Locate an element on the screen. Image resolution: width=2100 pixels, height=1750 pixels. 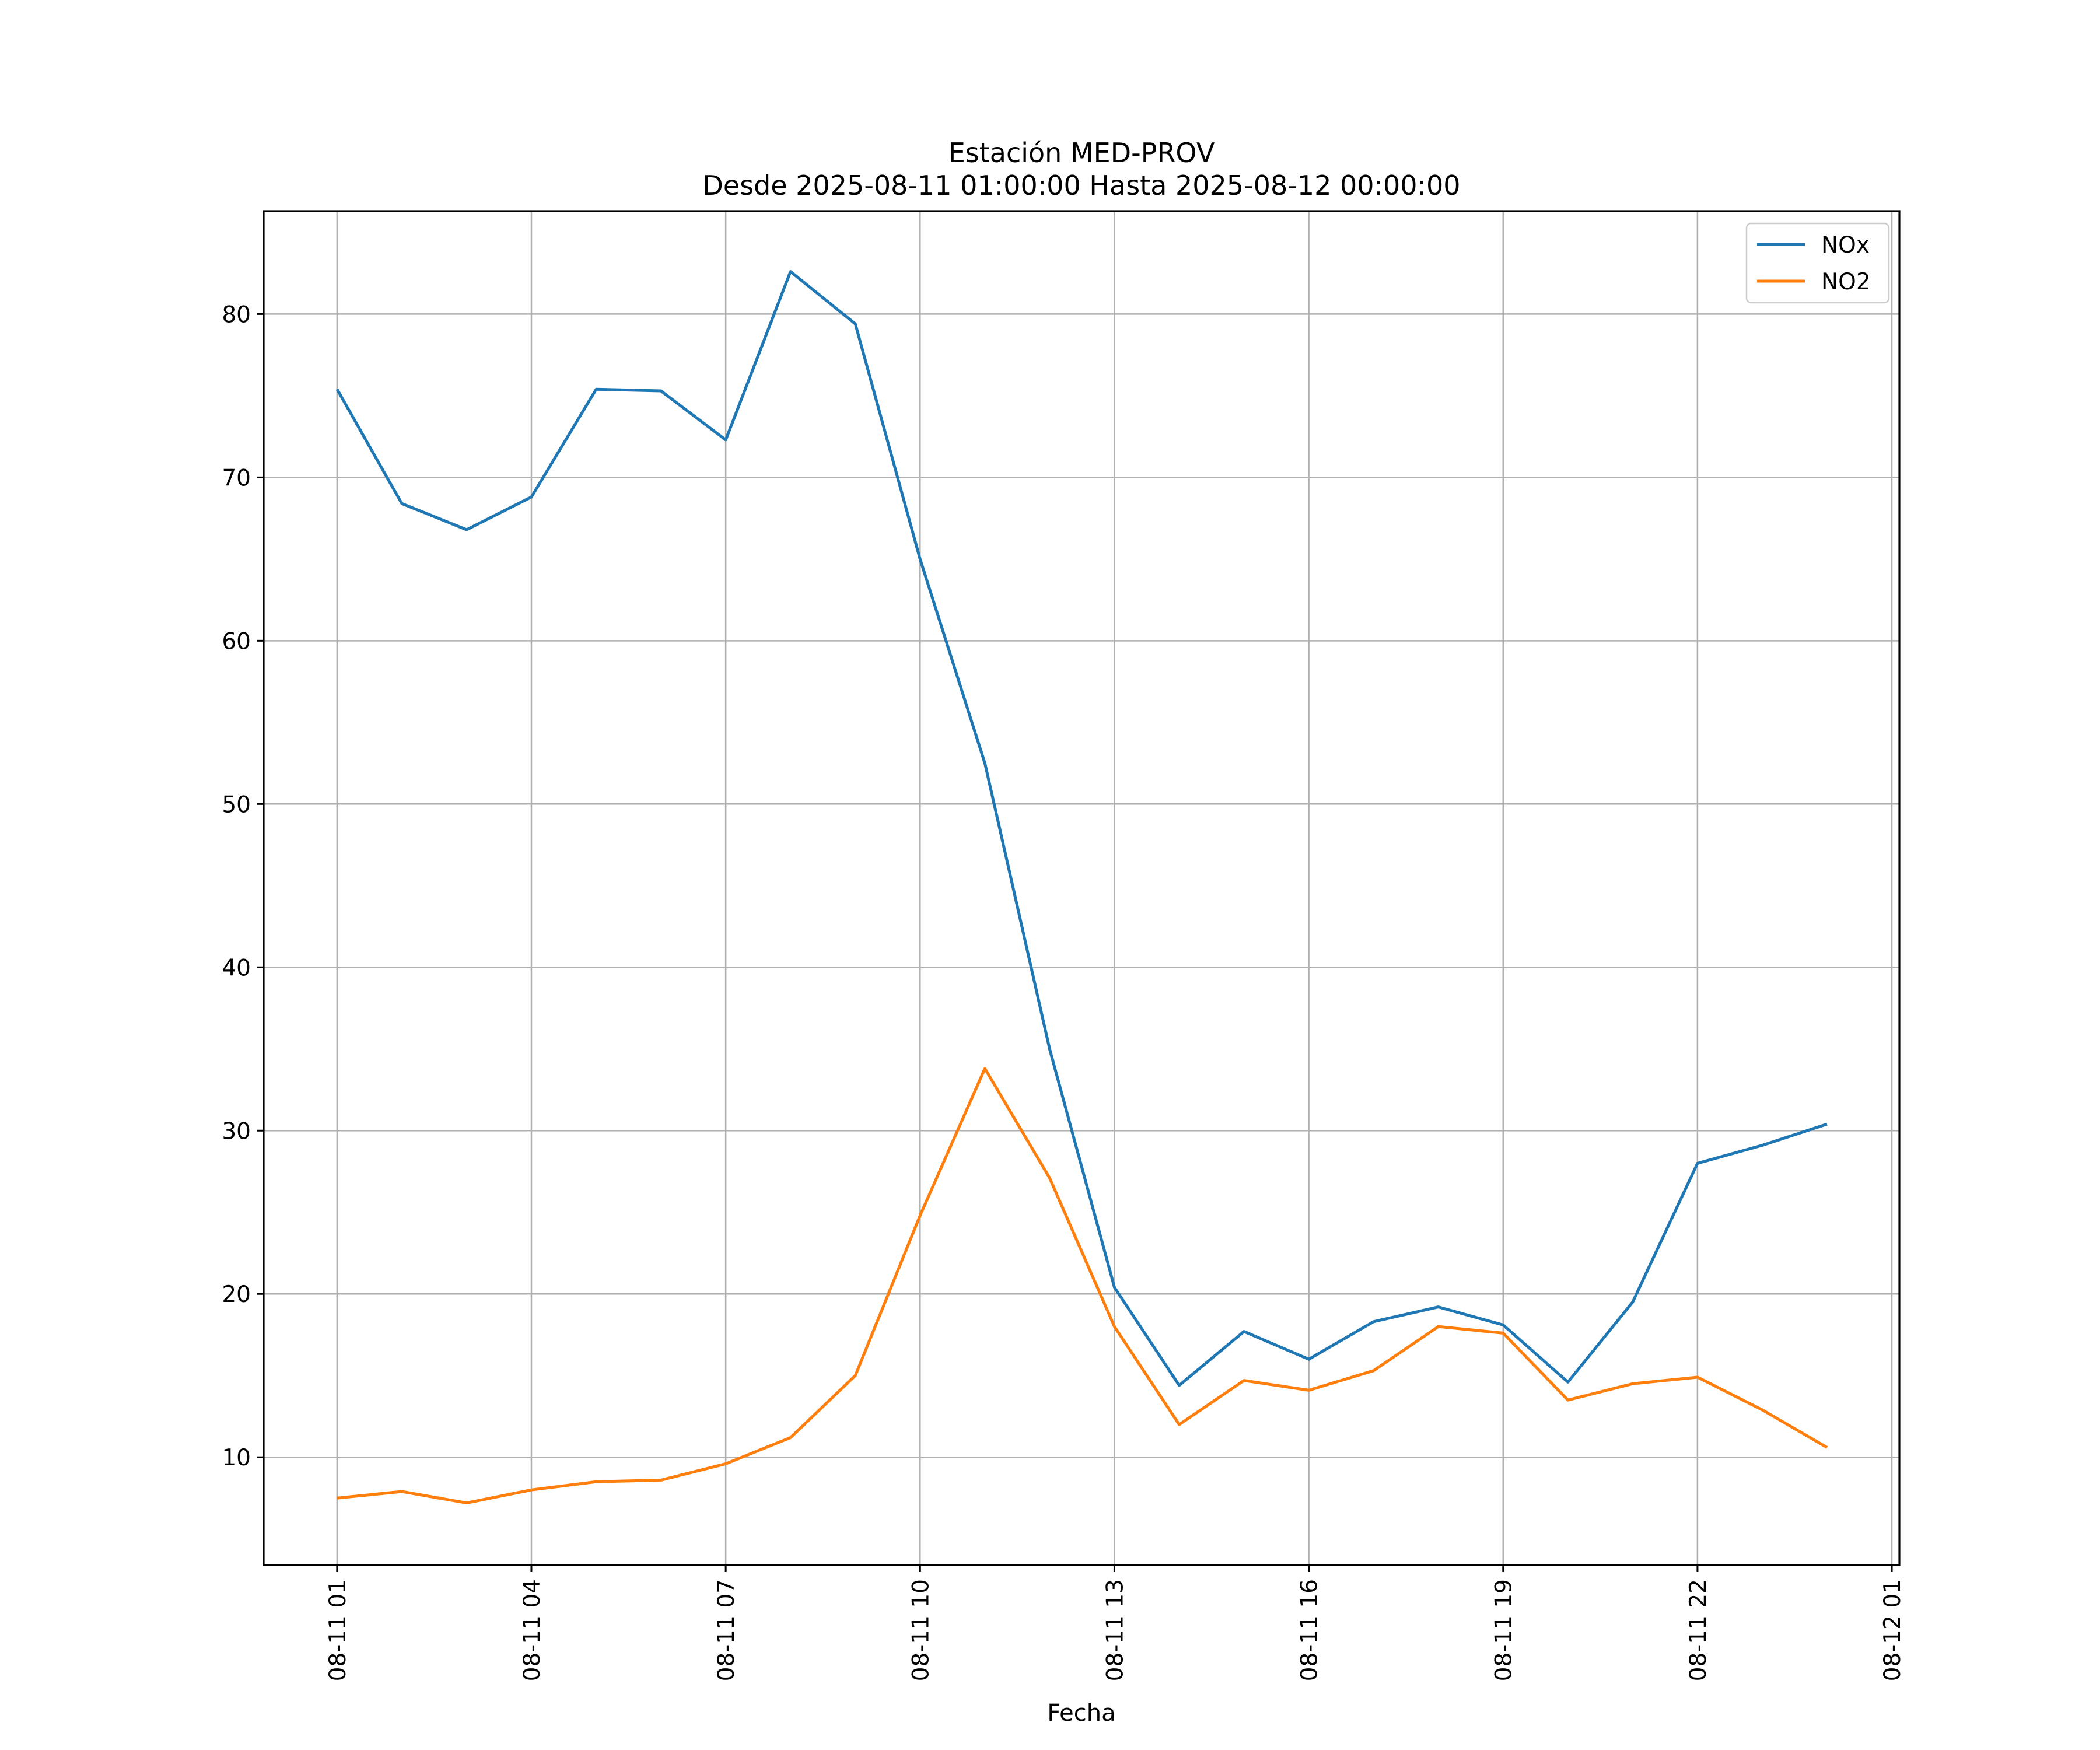
x-tick-label: 08-11 22 is located at coordinates (1699, 1630).